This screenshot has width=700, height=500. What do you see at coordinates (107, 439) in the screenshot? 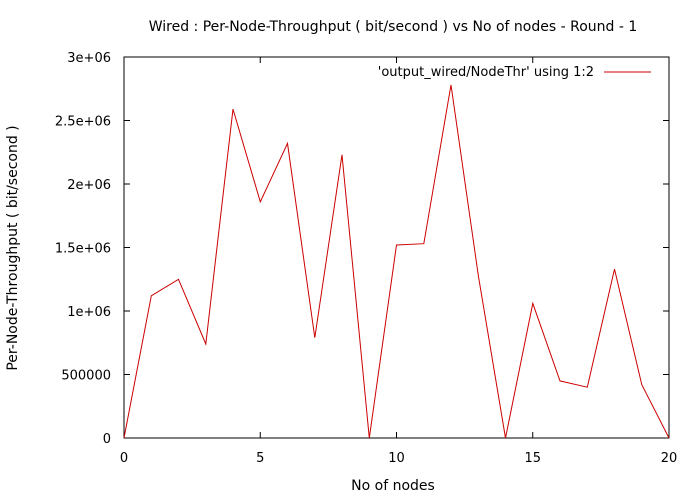
I see `y-tick-label: 0` at bounding box center [107, 439].